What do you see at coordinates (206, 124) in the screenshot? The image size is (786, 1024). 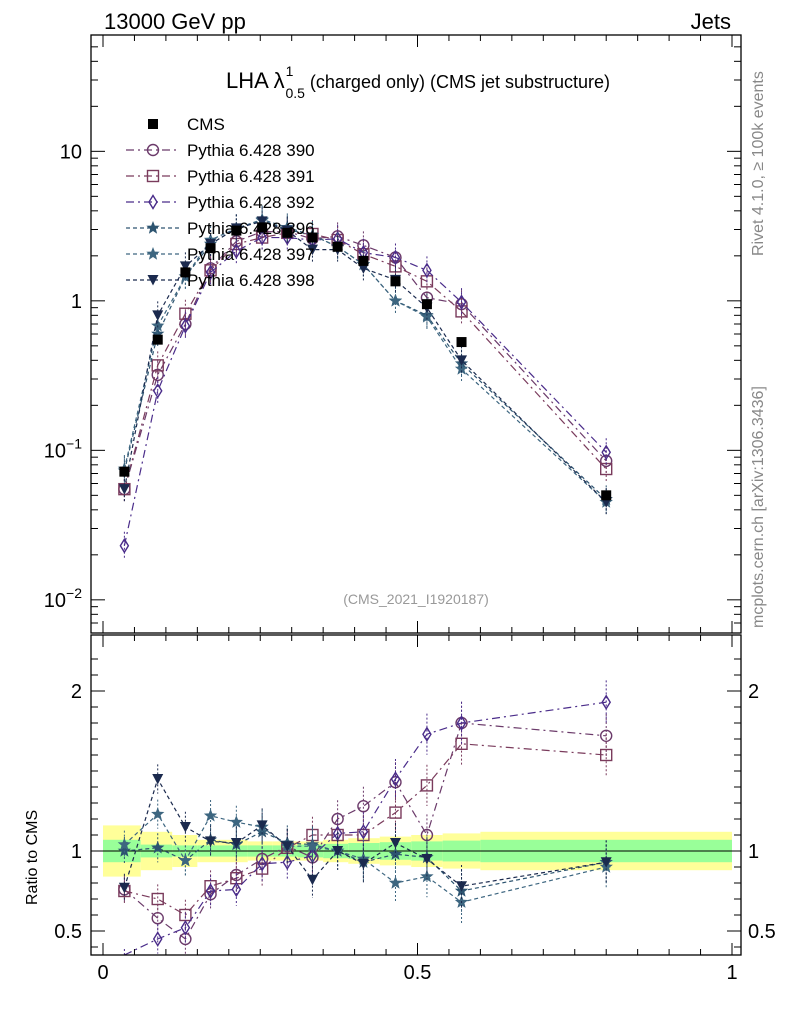 I see `legend-label-data: CMS` at bounding box center [206, 124].